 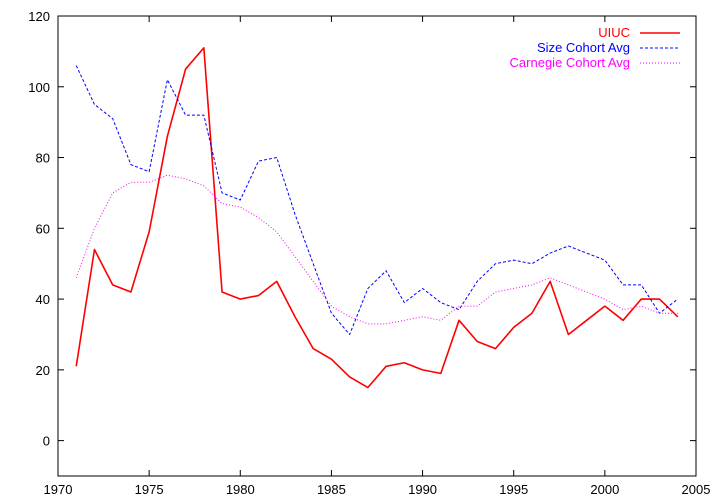 What do you see at coordinates (614, 32) in the screenshot?
I see `legend-label-0: UIUC` at bounding box center [614, 32].